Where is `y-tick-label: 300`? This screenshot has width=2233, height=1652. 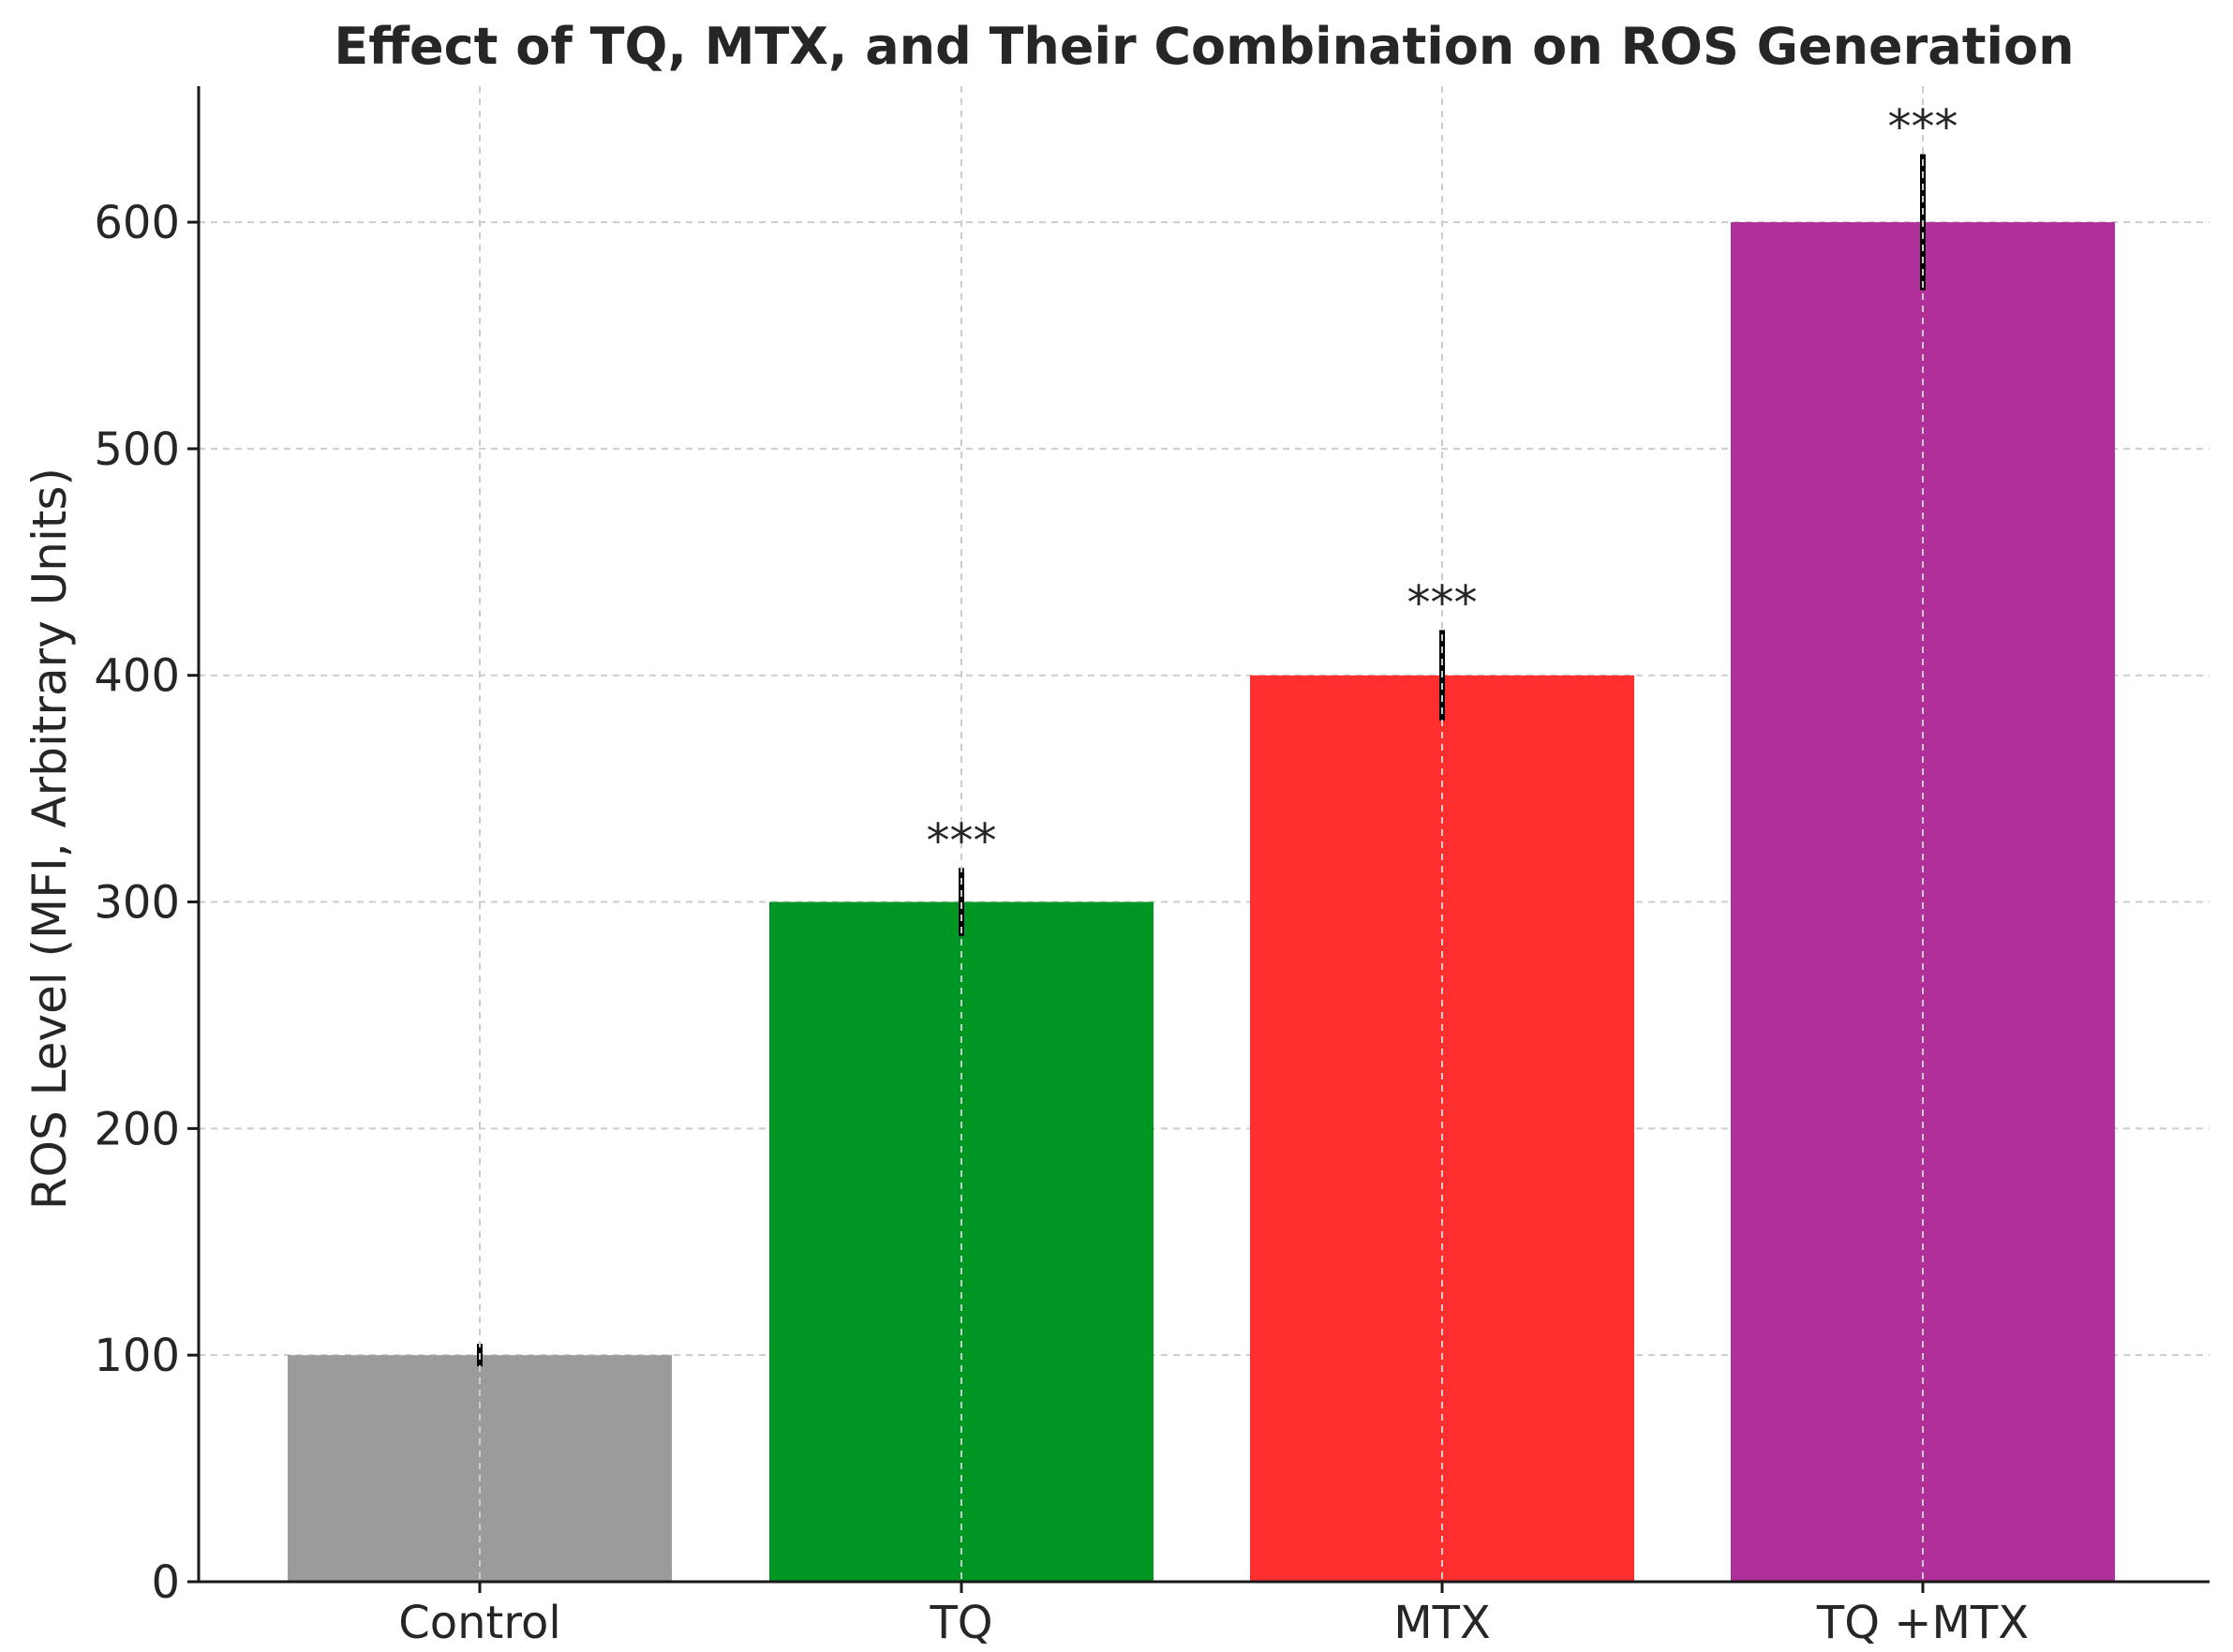
y-tick-label: 300 is located at coordinates (137, 903).